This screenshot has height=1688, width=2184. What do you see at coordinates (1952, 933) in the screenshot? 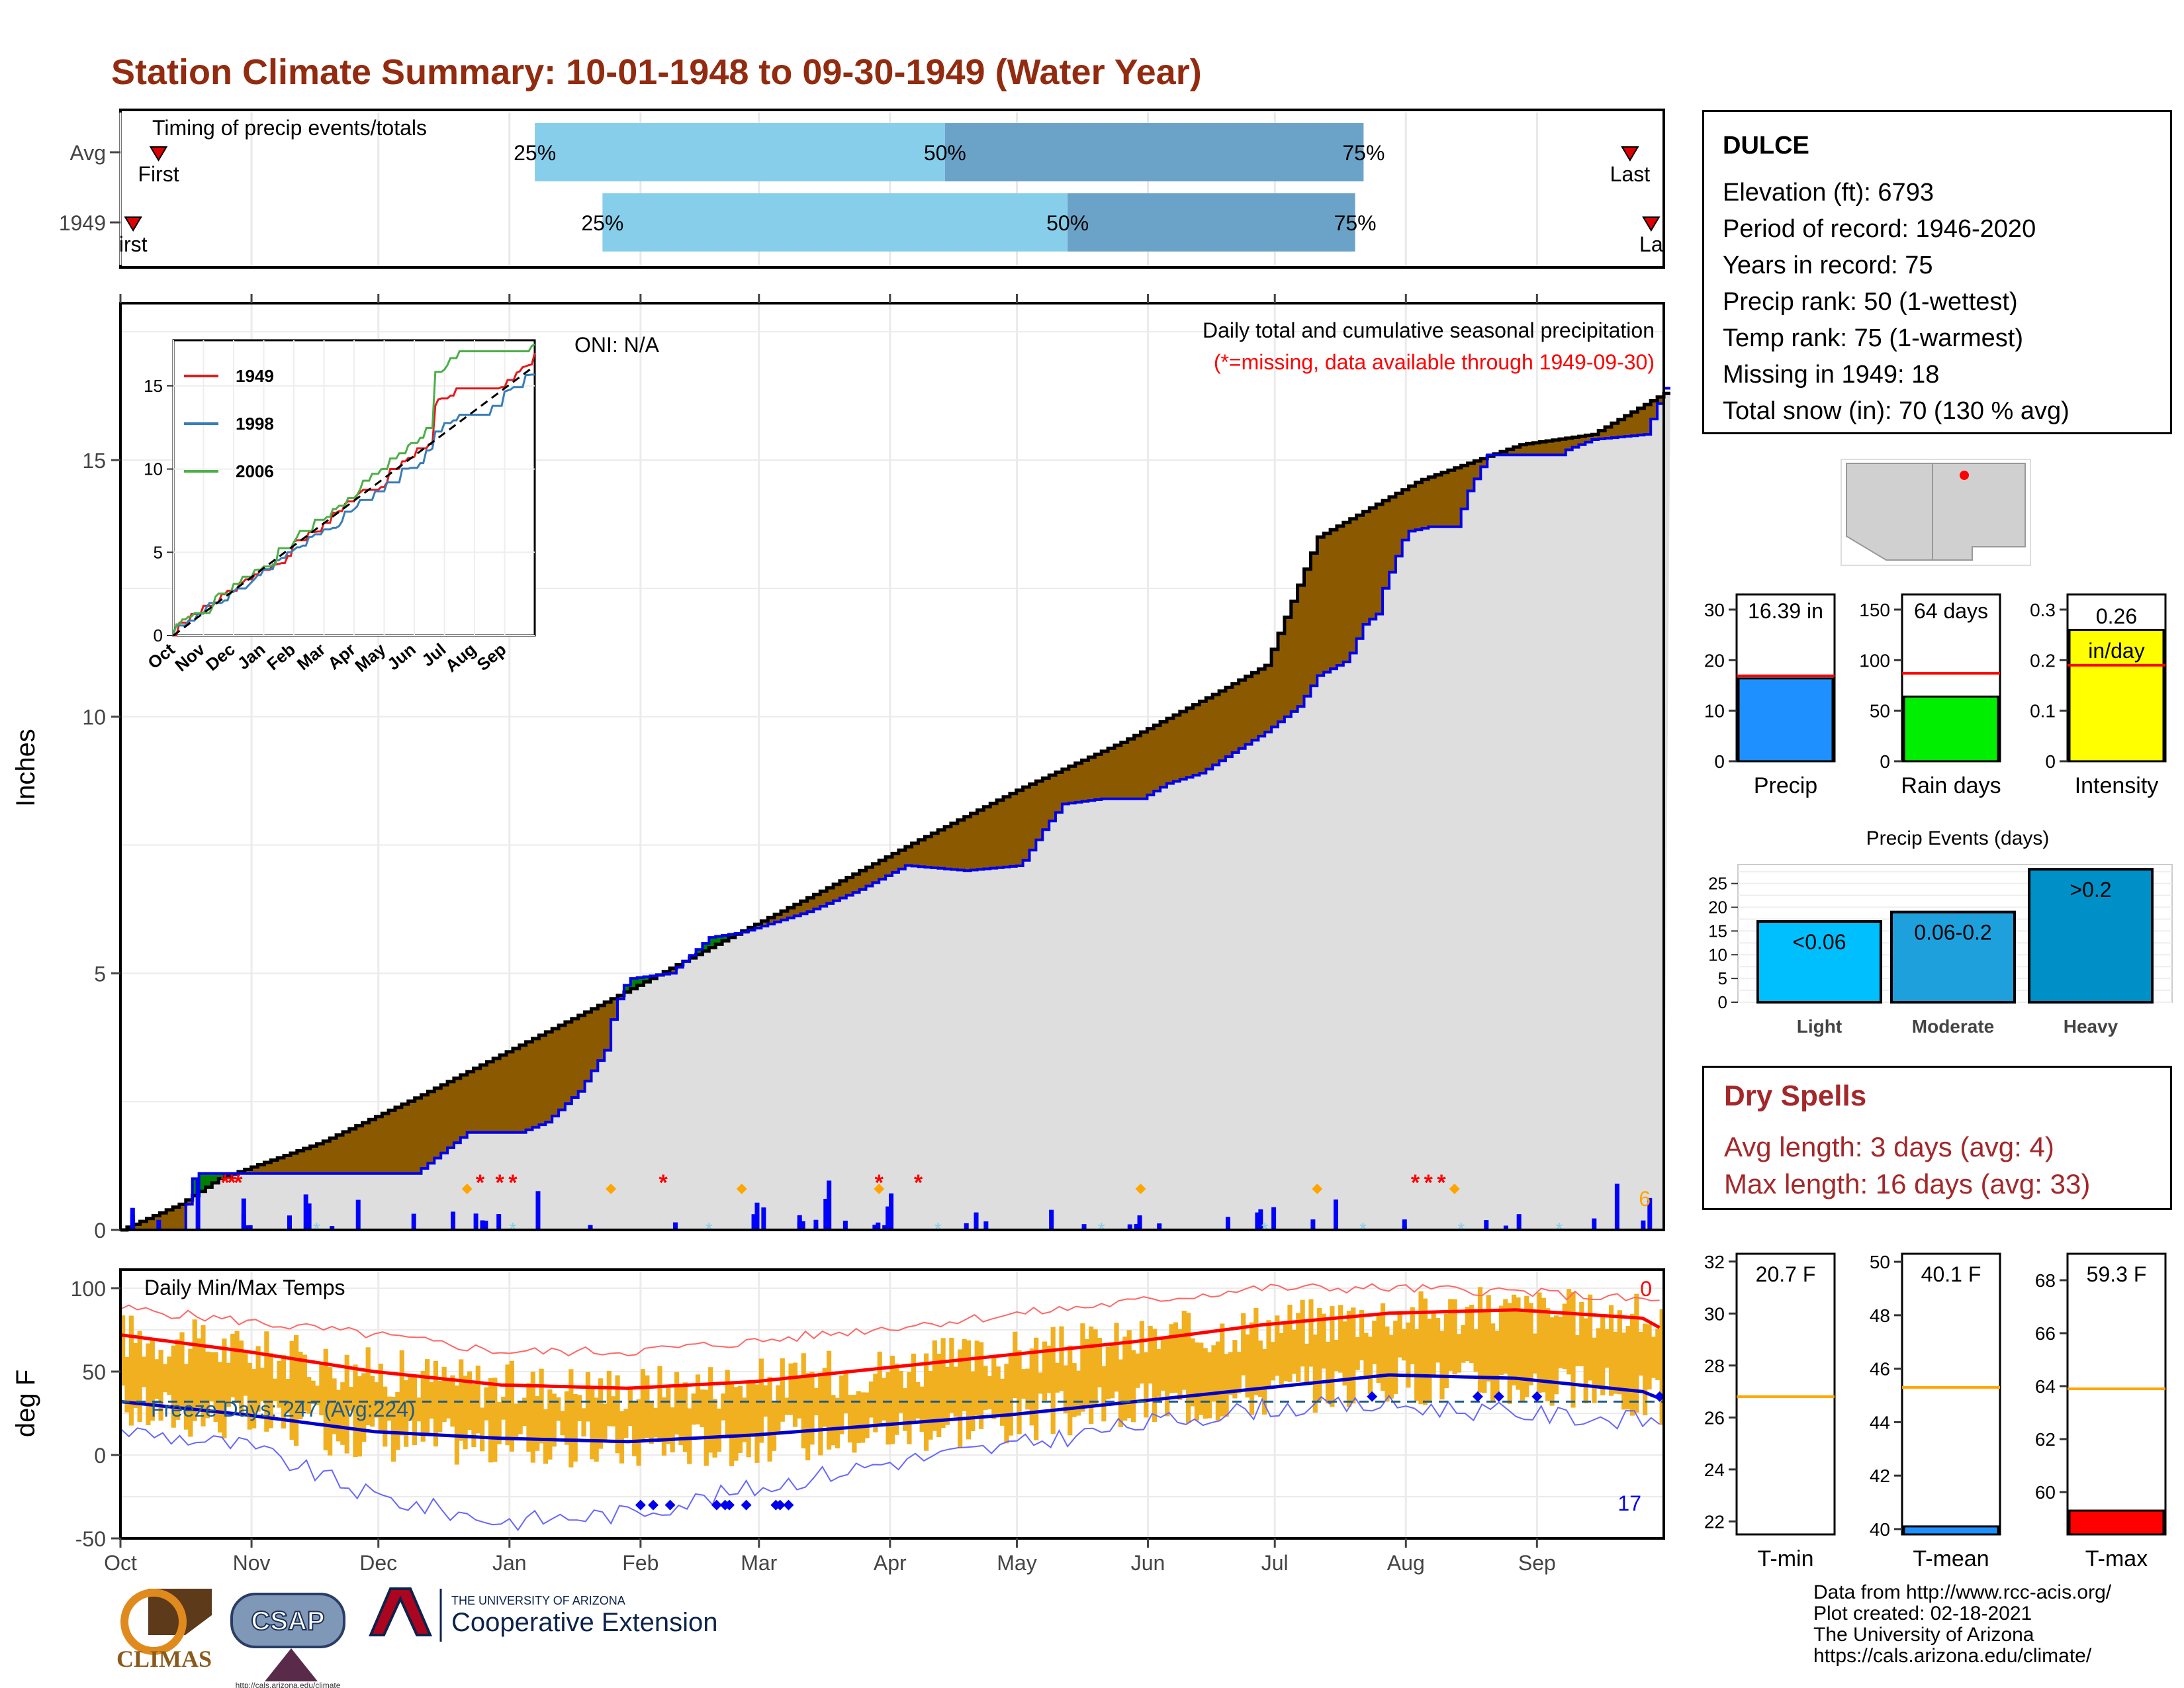
I see `event-bar-label: 0.06-0.2` at bounding box center [1952, 933].